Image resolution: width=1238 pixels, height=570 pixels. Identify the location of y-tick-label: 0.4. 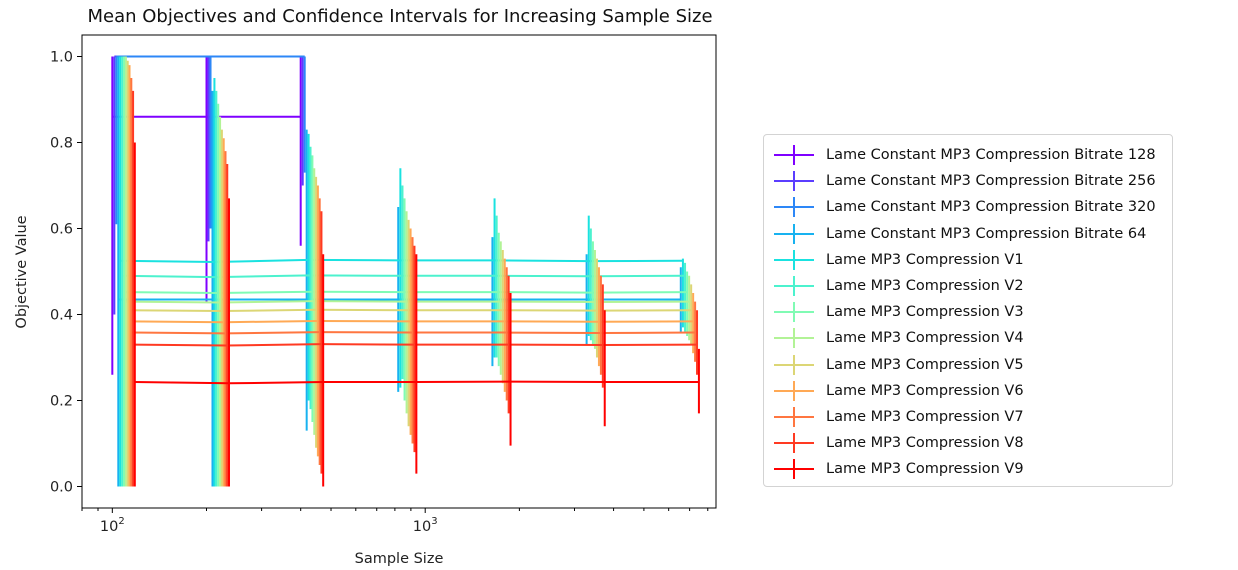
(61, 316).